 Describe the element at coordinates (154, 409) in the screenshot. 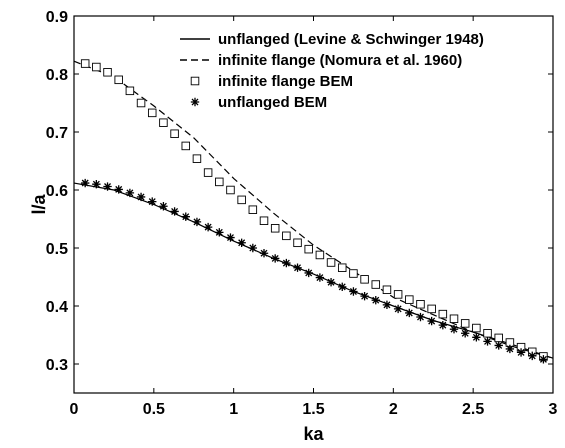

I see `x-tick-label: 0.5` at that location.